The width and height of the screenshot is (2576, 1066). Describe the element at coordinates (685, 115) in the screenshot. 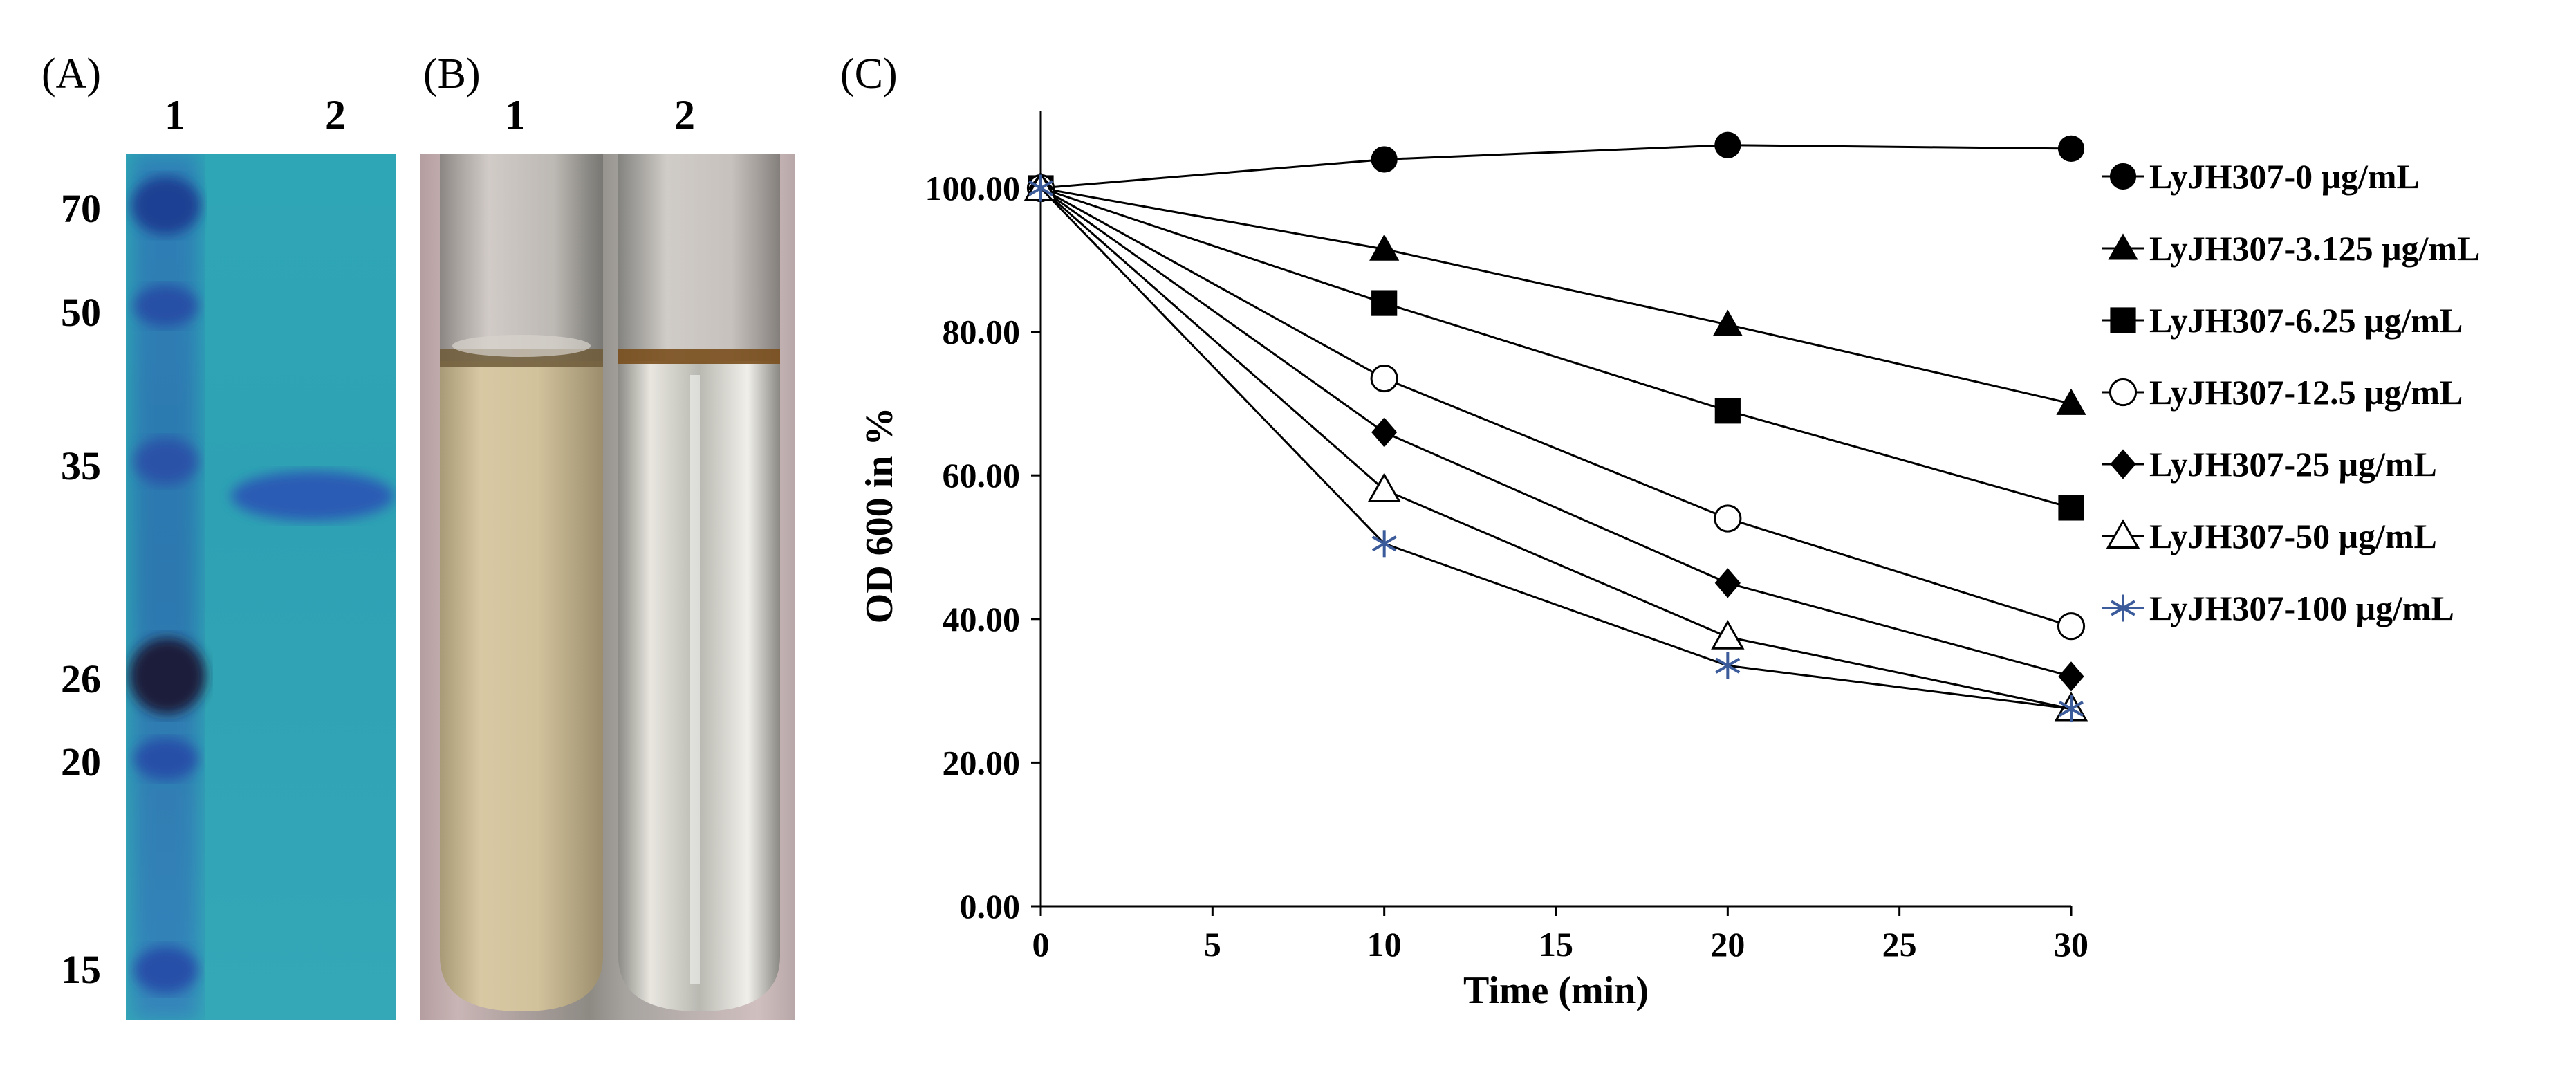

I see `tube-label-2: 2` at that location.